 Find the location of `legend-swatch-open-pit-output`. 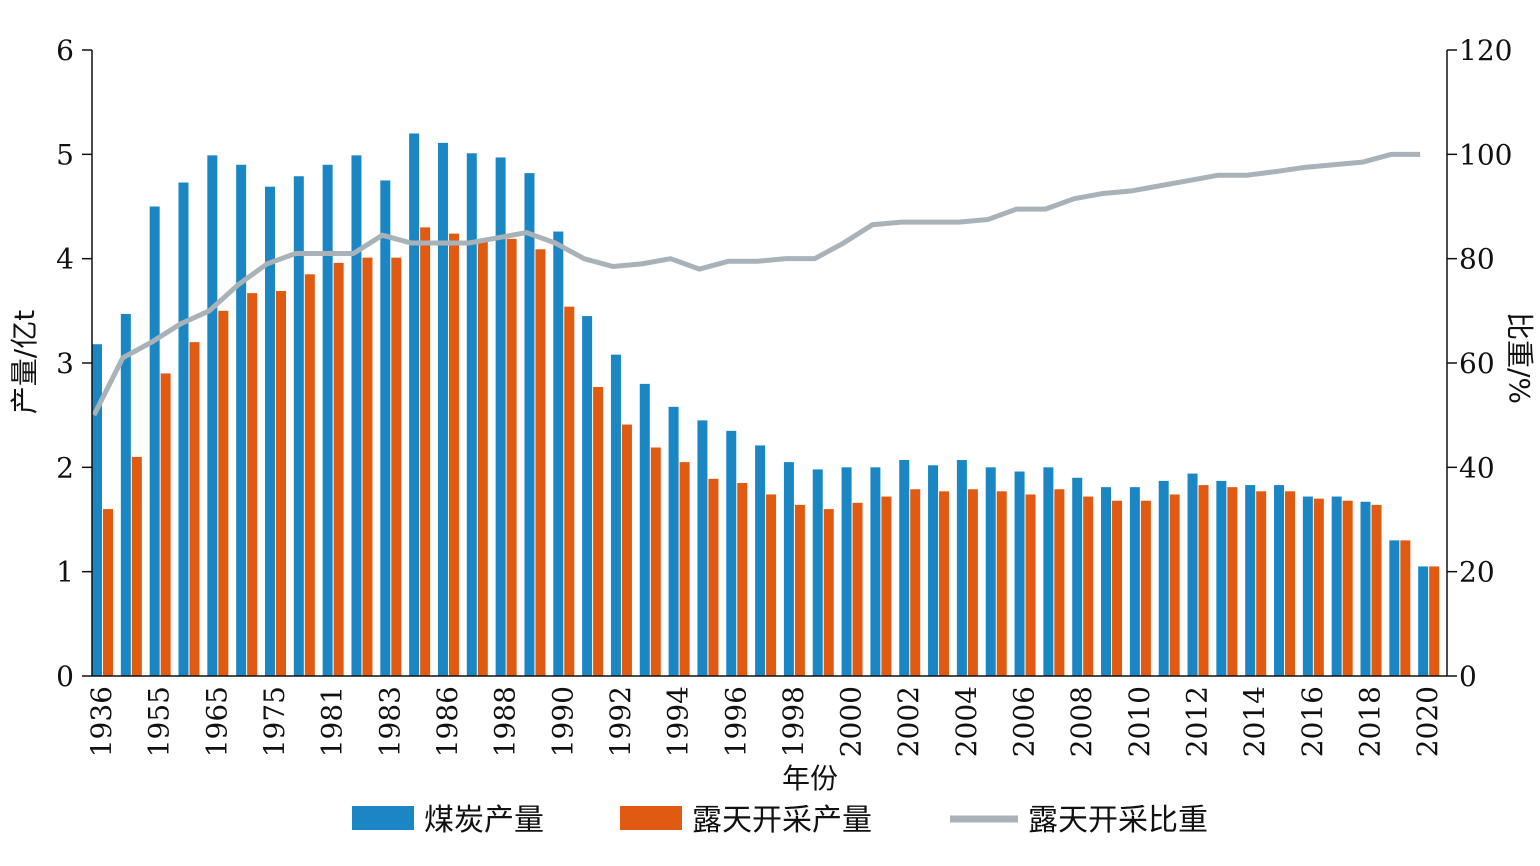

legend-swatch-open-pit-output is located at coordinates (651, 818).